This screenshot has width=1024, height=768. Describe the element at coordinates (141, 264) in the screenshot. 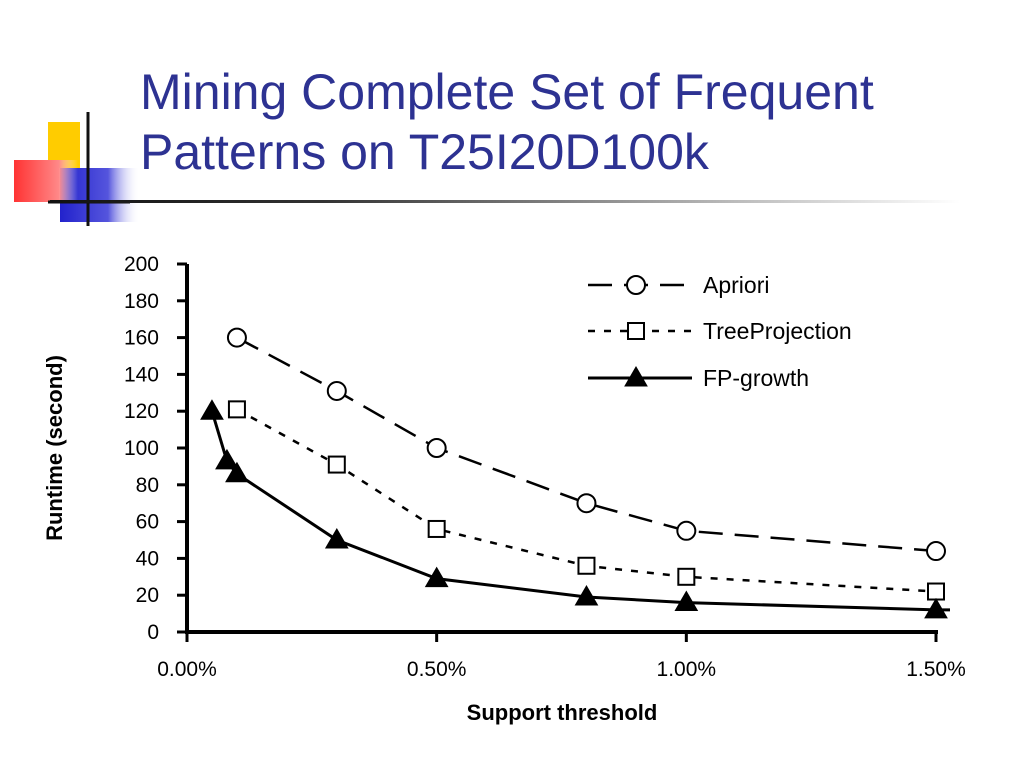

I see `y-tick-label: 200` at that location.